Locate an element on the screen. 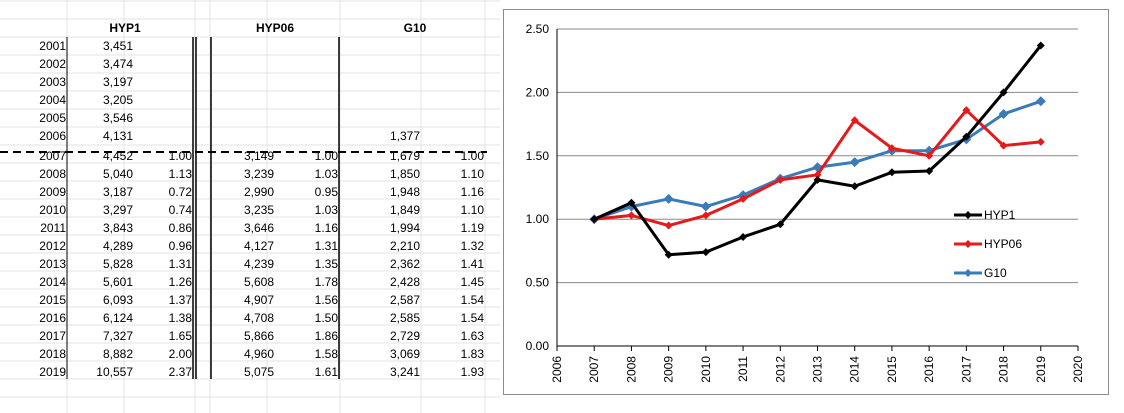 Image resolution: width=1124 pixels, height=413 pixels. cell-hyp1: 7,327 is located at coordinates (117, 336).